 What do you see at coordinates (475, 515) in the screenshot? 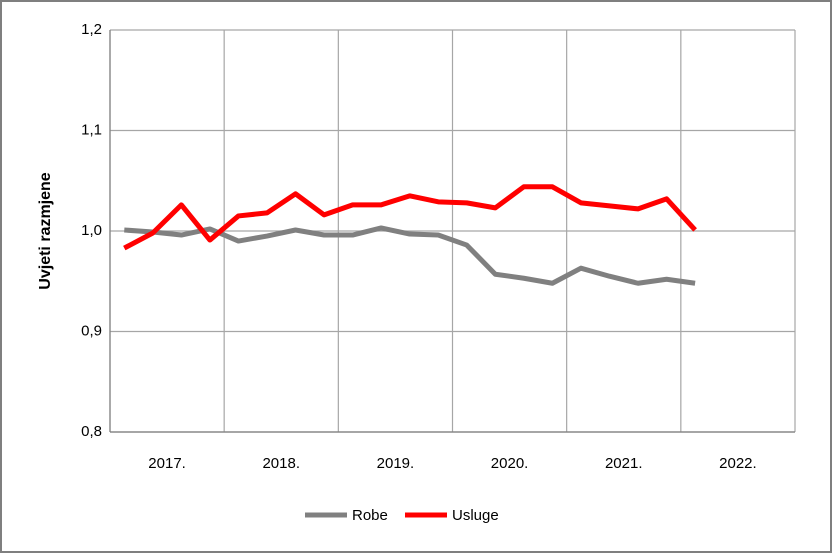
I see `legend-label: Usluge` at bounding box center [475, 515].